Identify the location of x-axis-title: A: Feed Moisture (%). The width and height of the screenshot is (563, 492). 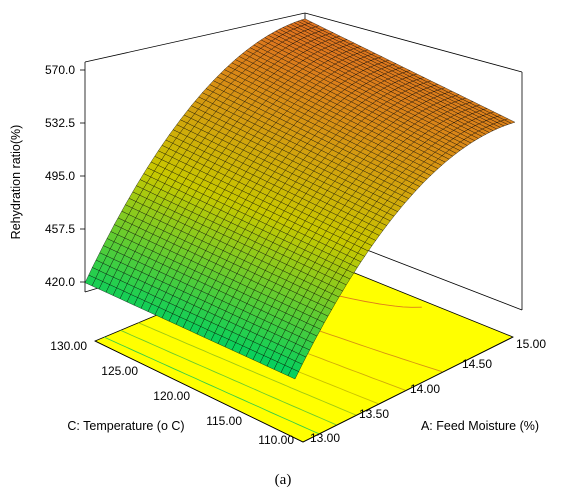
(480, 426).